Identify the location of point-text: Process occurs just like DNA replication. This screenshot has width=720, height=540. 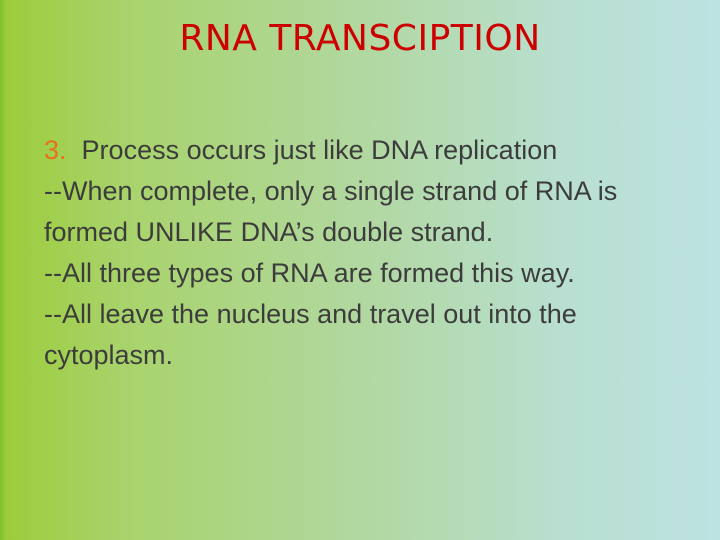
(319, 150).